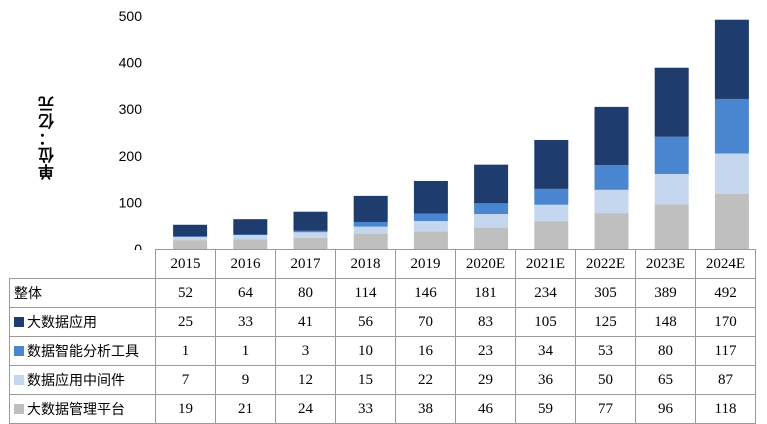 This screenshot has height=424, width=767. I want to click on data-label: 87, so click(726, 380).